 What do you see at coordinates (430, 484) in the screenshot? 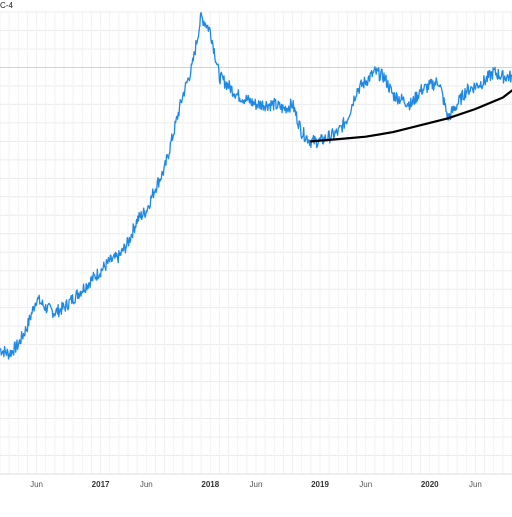
I see `x-tick-label: 2020` at bounding box center [430, 484].